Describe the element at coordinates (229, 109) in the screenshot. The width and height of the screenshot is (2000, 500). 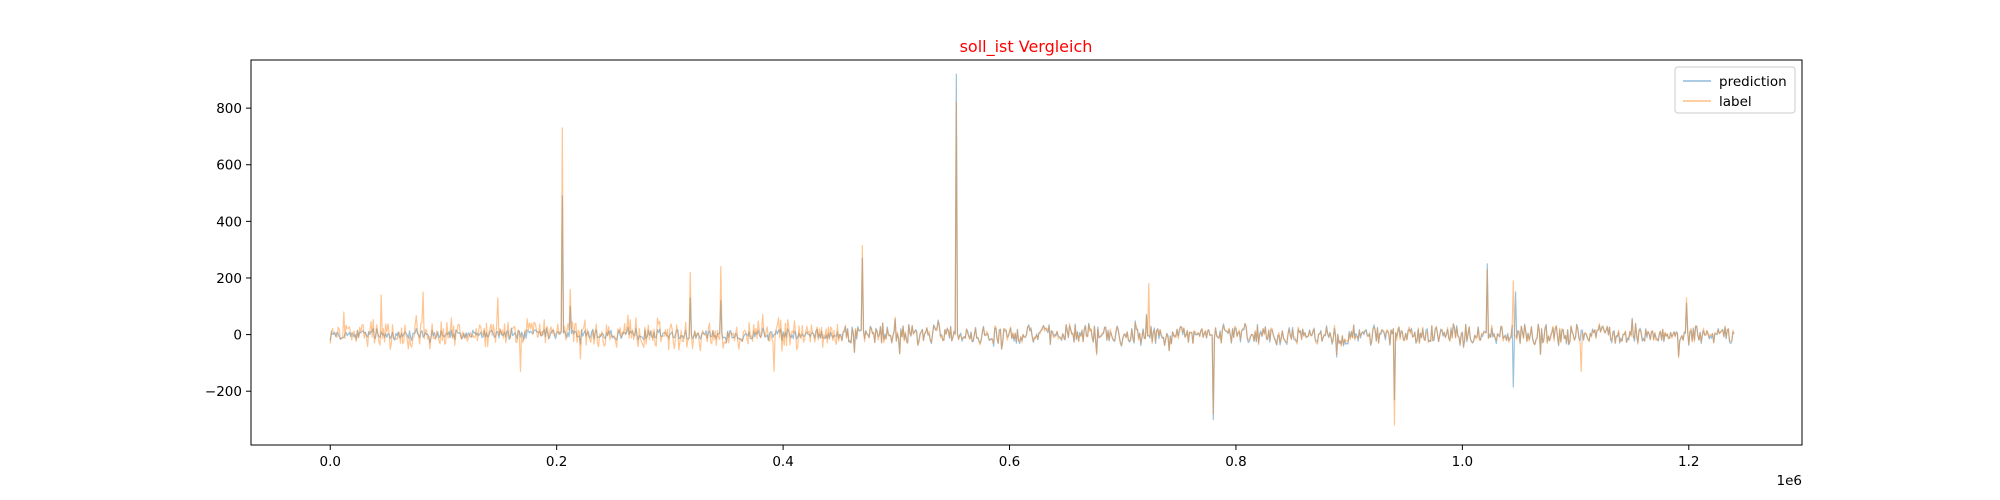
I see `y-tick-label: 800` at that location.